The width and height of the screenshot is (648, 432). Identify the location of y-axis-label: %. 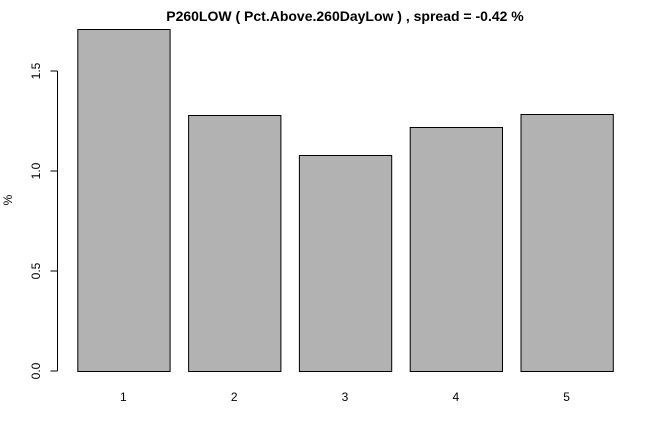
(8, 199).